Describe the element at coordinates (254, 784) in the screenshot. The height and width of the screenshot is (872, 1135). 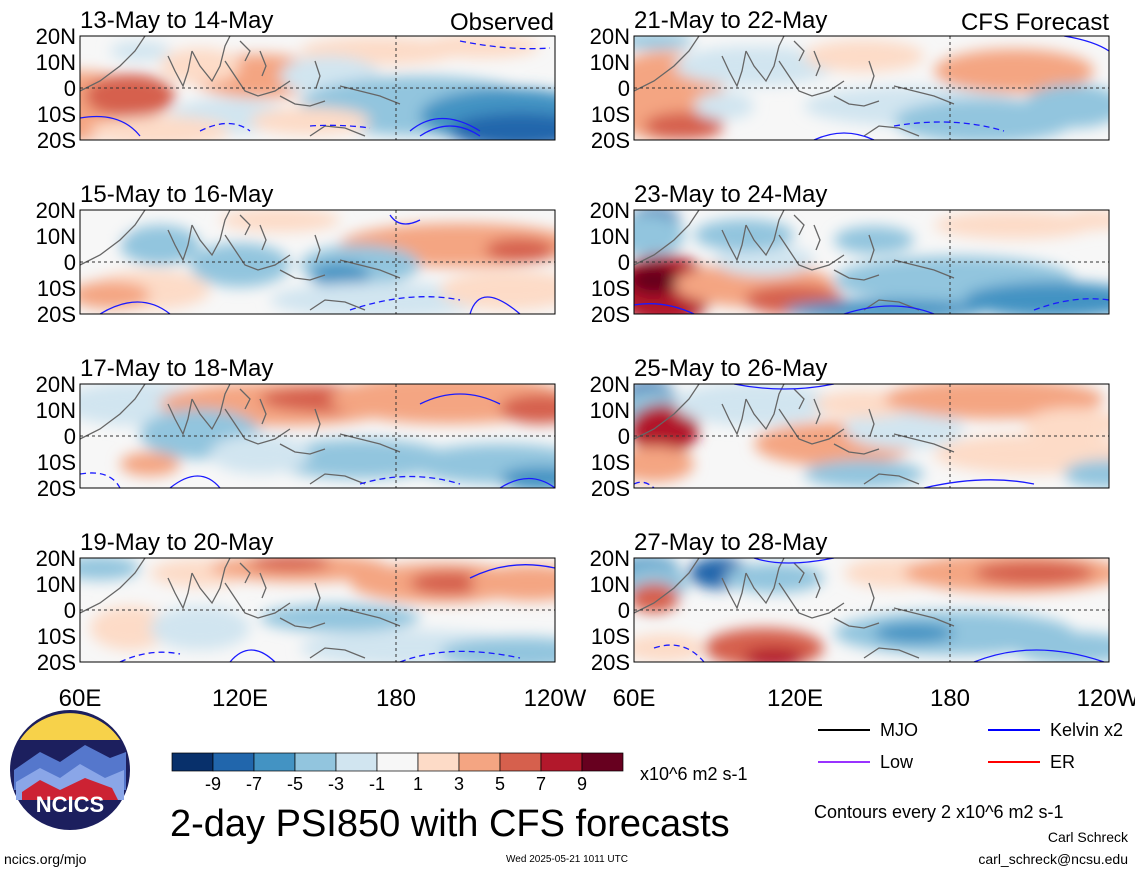
I see `colorbar-label: -7` at that location.